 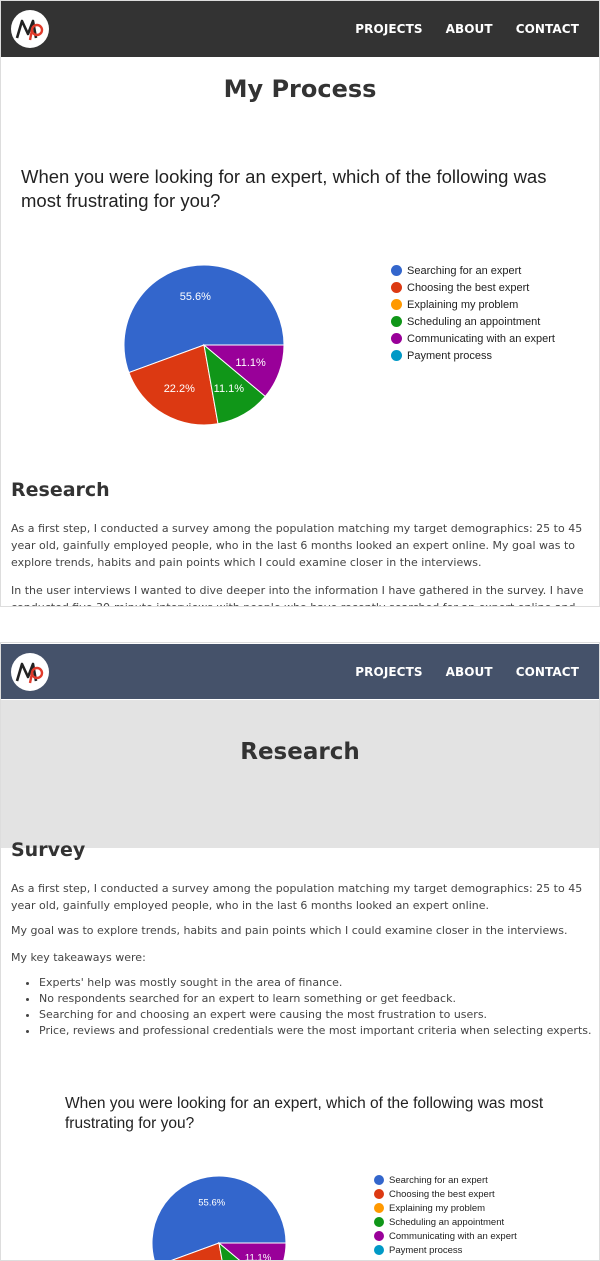 What do you see at coordinates (300, 89) in the screenshot?
I see `page-title: My Process` at bounding box center [300, 89].